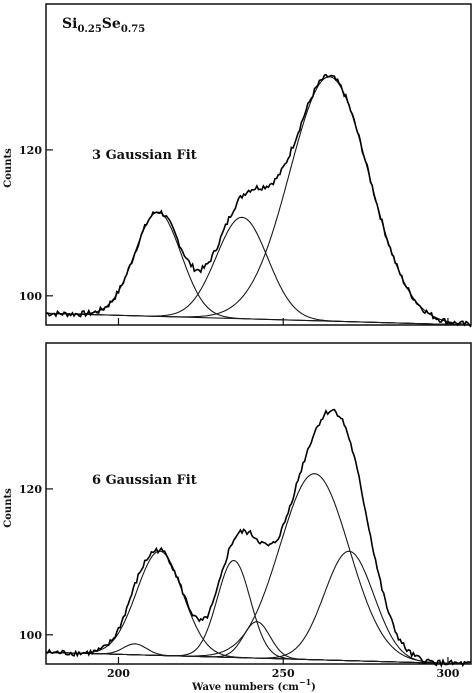 Image resolution: width=474 pixels, height=693 pixels. What do you see at coordinates (8, 508) in the screenshot?
I see `bottom-panel-y-axis-label: Counts` at bounding box center [8, 508].